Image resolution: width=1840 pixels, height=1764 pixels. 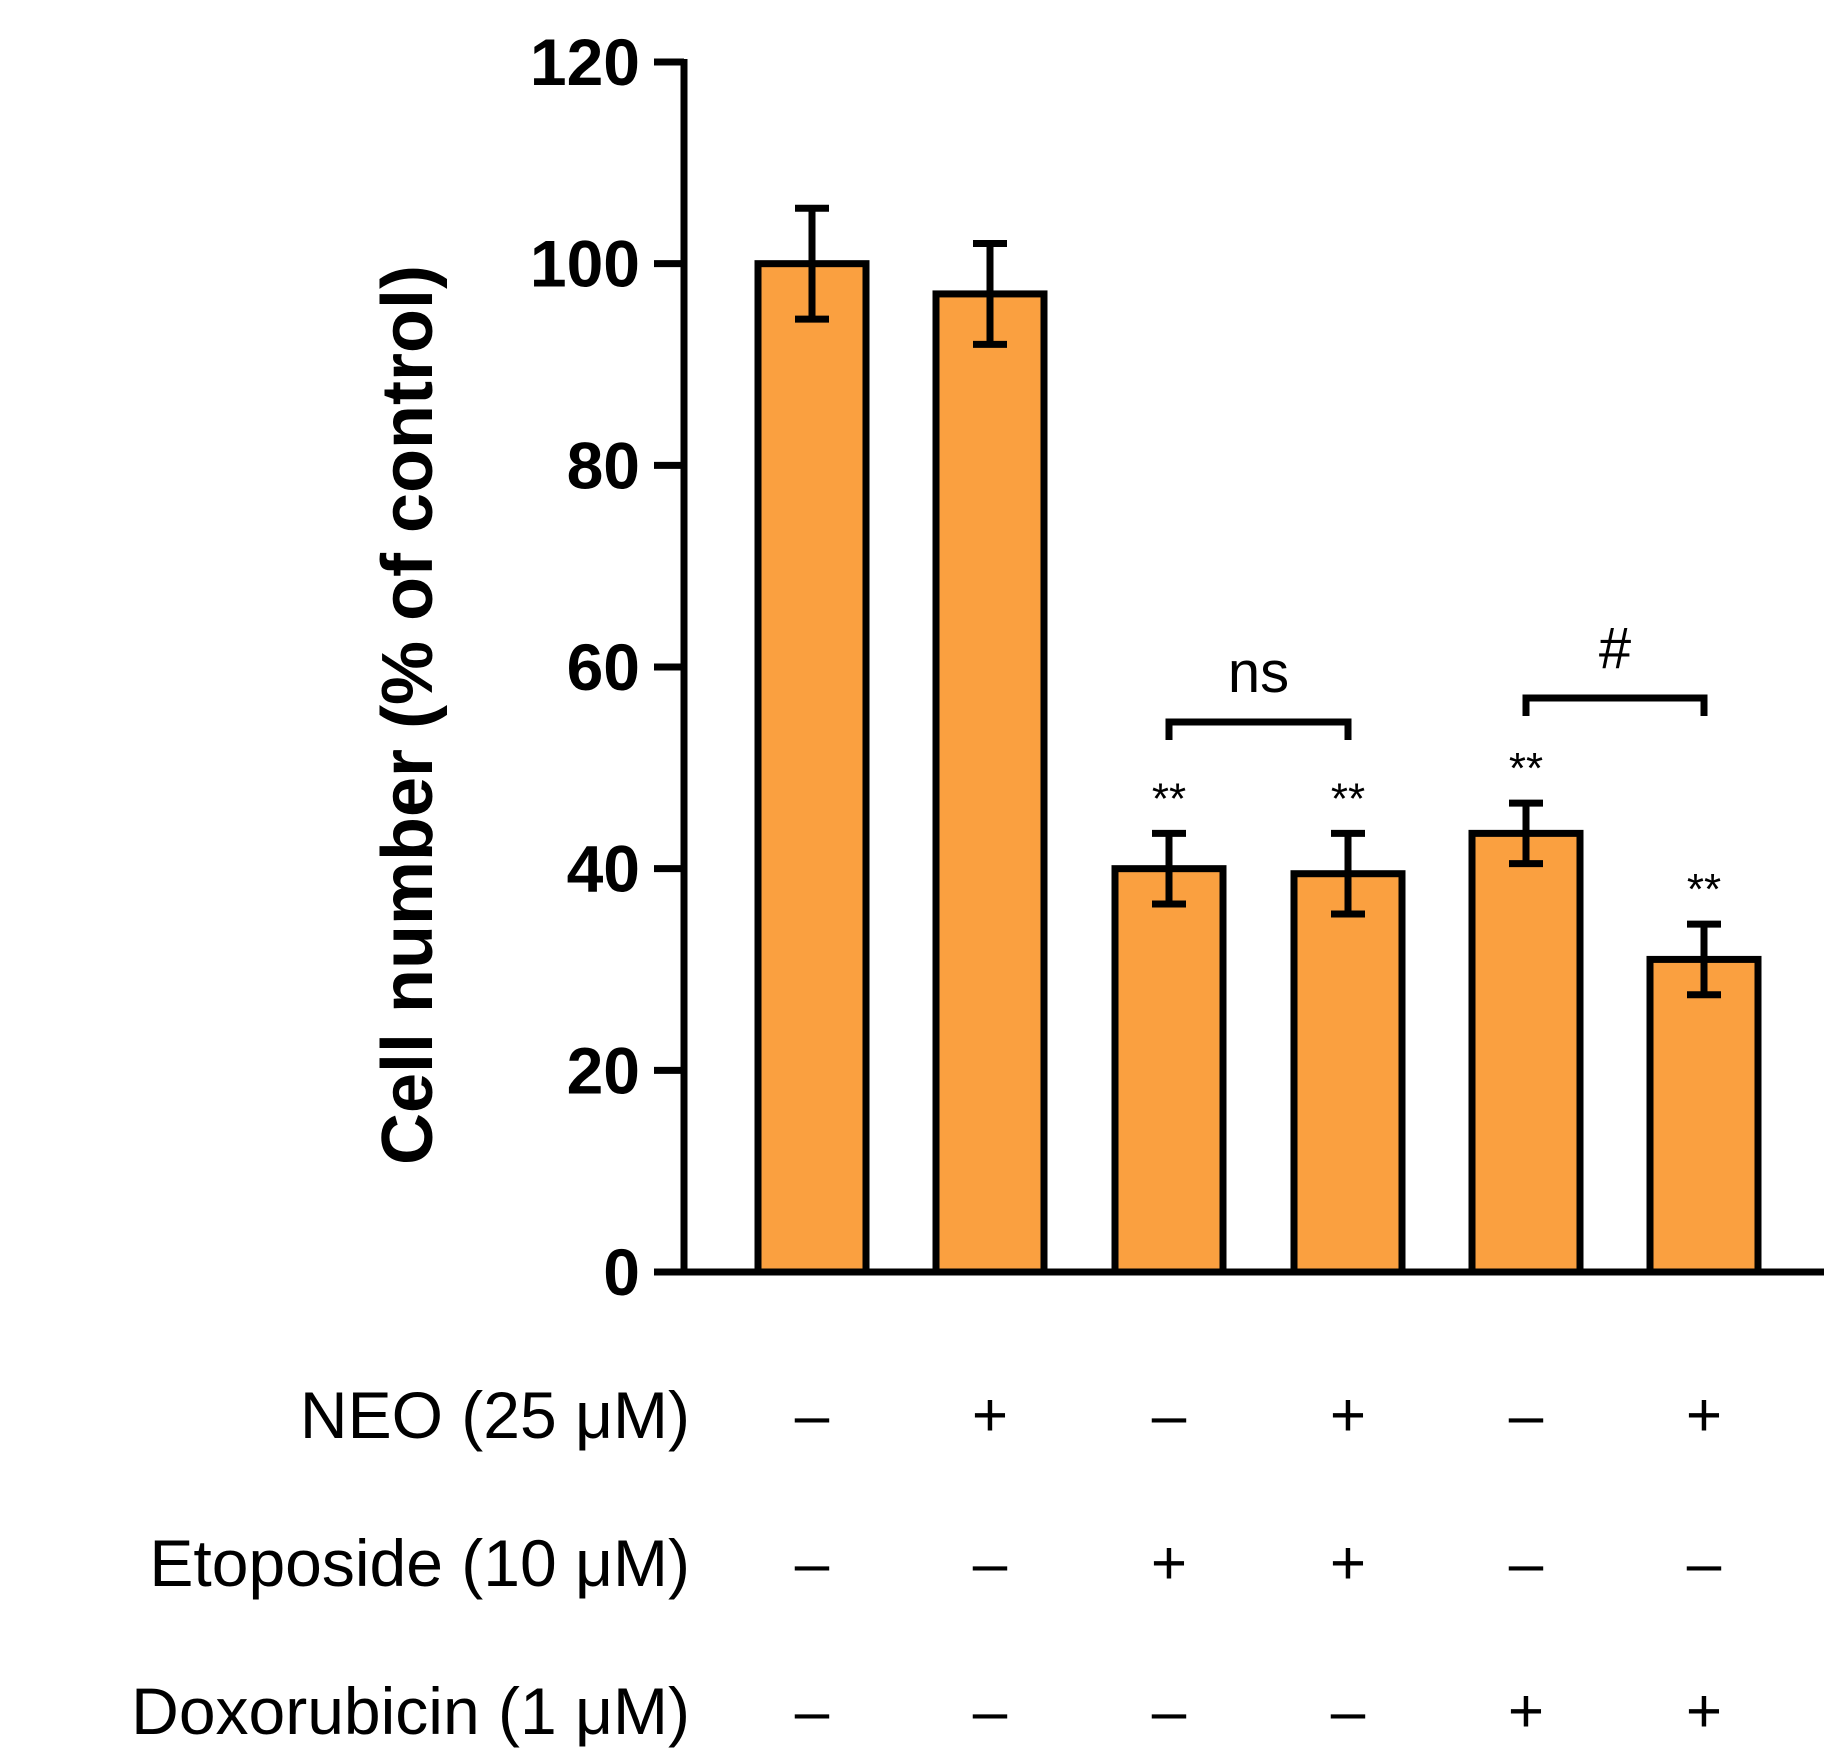 I want to click on comparison-bracket-2: #, so click(x=1615, y=666).